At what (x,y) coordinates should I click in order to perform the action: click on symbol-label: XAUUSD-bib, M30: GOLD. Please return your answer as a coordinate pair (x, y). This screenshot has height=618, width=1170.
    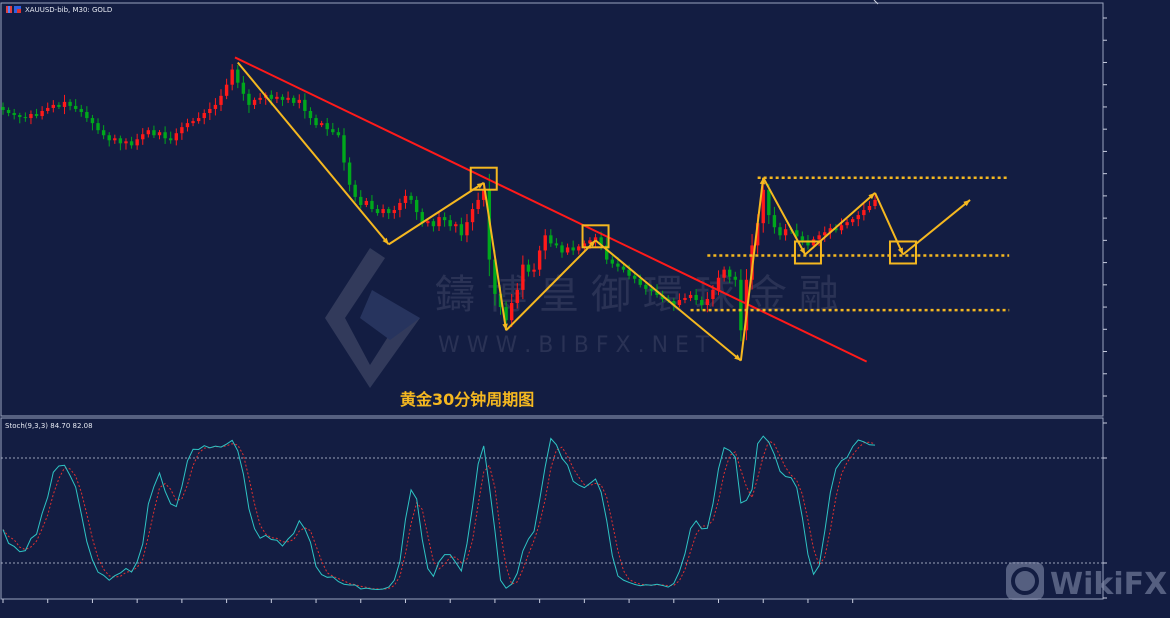
    Looking at the image, I should click on (68, 10).